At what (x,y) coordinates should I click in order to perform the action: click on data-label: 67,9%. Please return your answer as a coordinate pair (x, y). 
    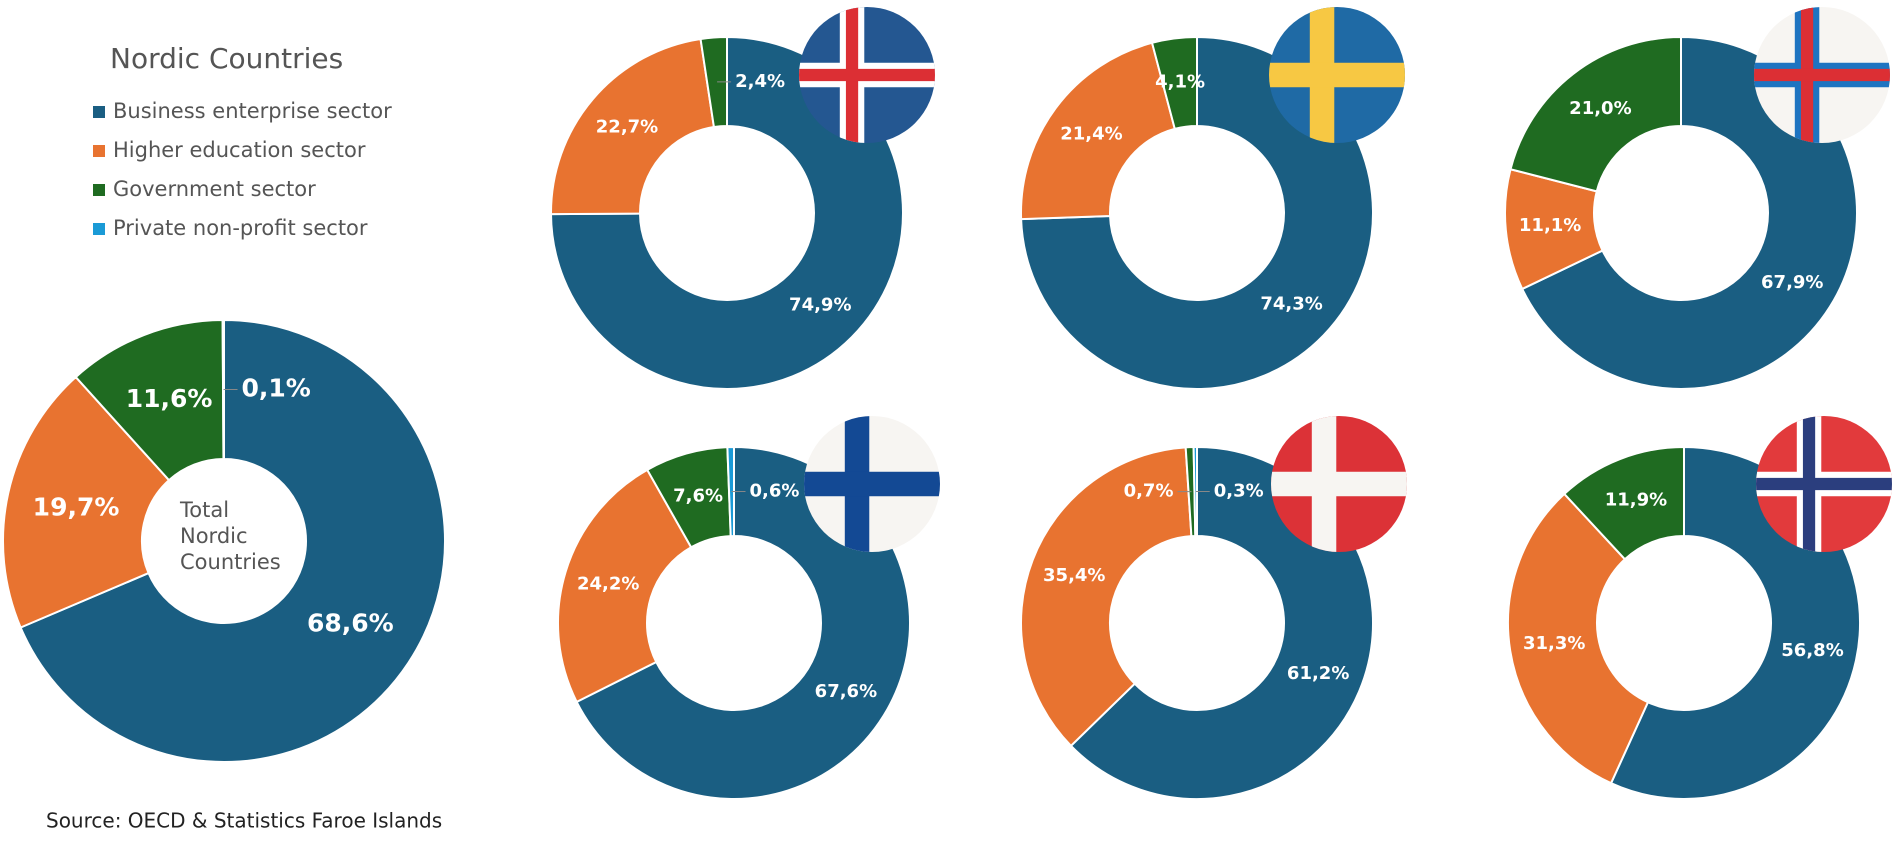
    Looking at the image, I should click on (1792, 282).